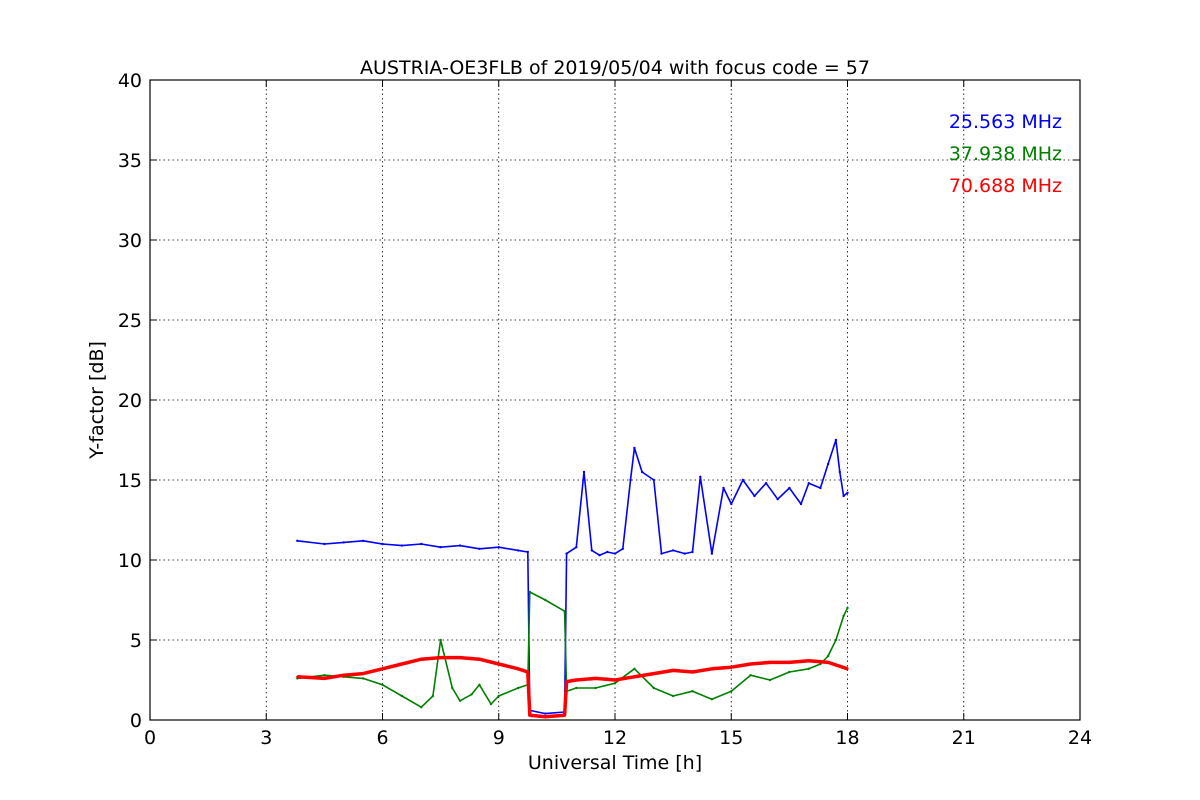  Describe the element at coordinates (573, 687) in the screenshot. I see `series-line` at that location.